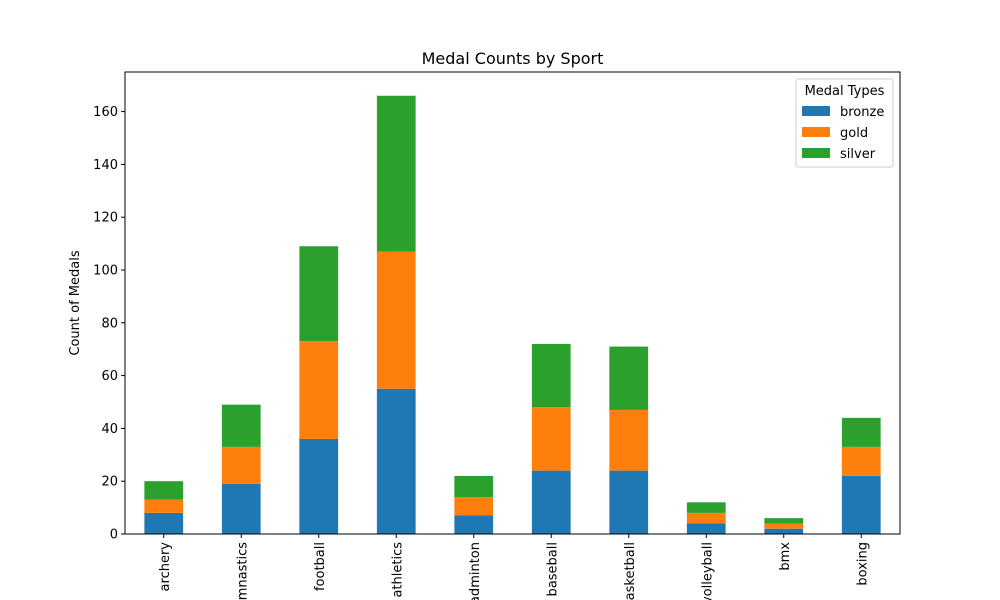 The image size is (1000, 600). What do you see at coordinates (845, 91) in the screenshot?
I see `legend-title: Medal Types` at bounding box center [845, 91].